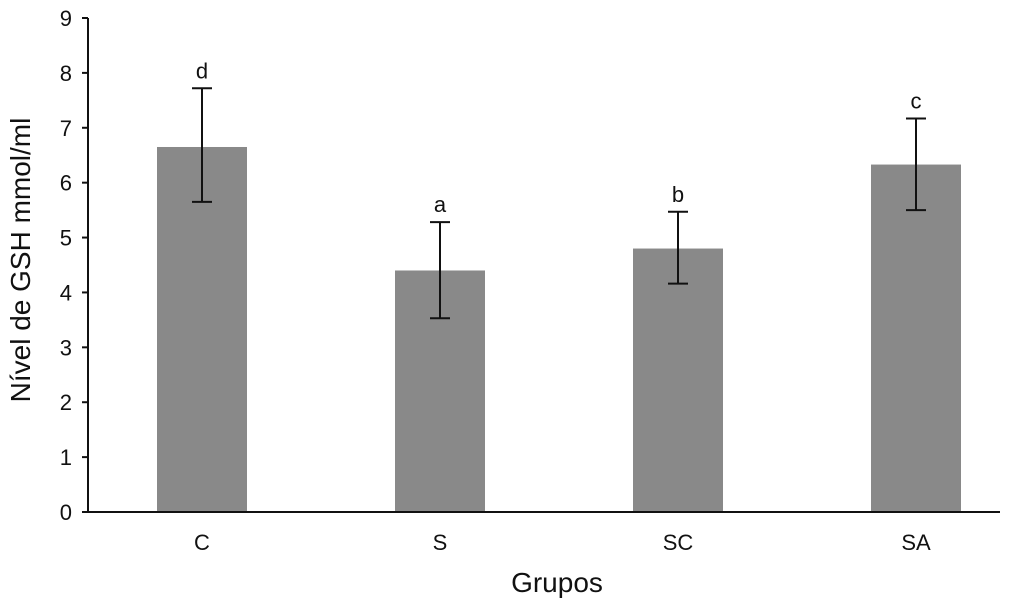 This screenshot has height=600, width=1024. Describe the element at coordinates (66, 183) in the screenshot. I see `y-tick-label-6: 6` at that location.